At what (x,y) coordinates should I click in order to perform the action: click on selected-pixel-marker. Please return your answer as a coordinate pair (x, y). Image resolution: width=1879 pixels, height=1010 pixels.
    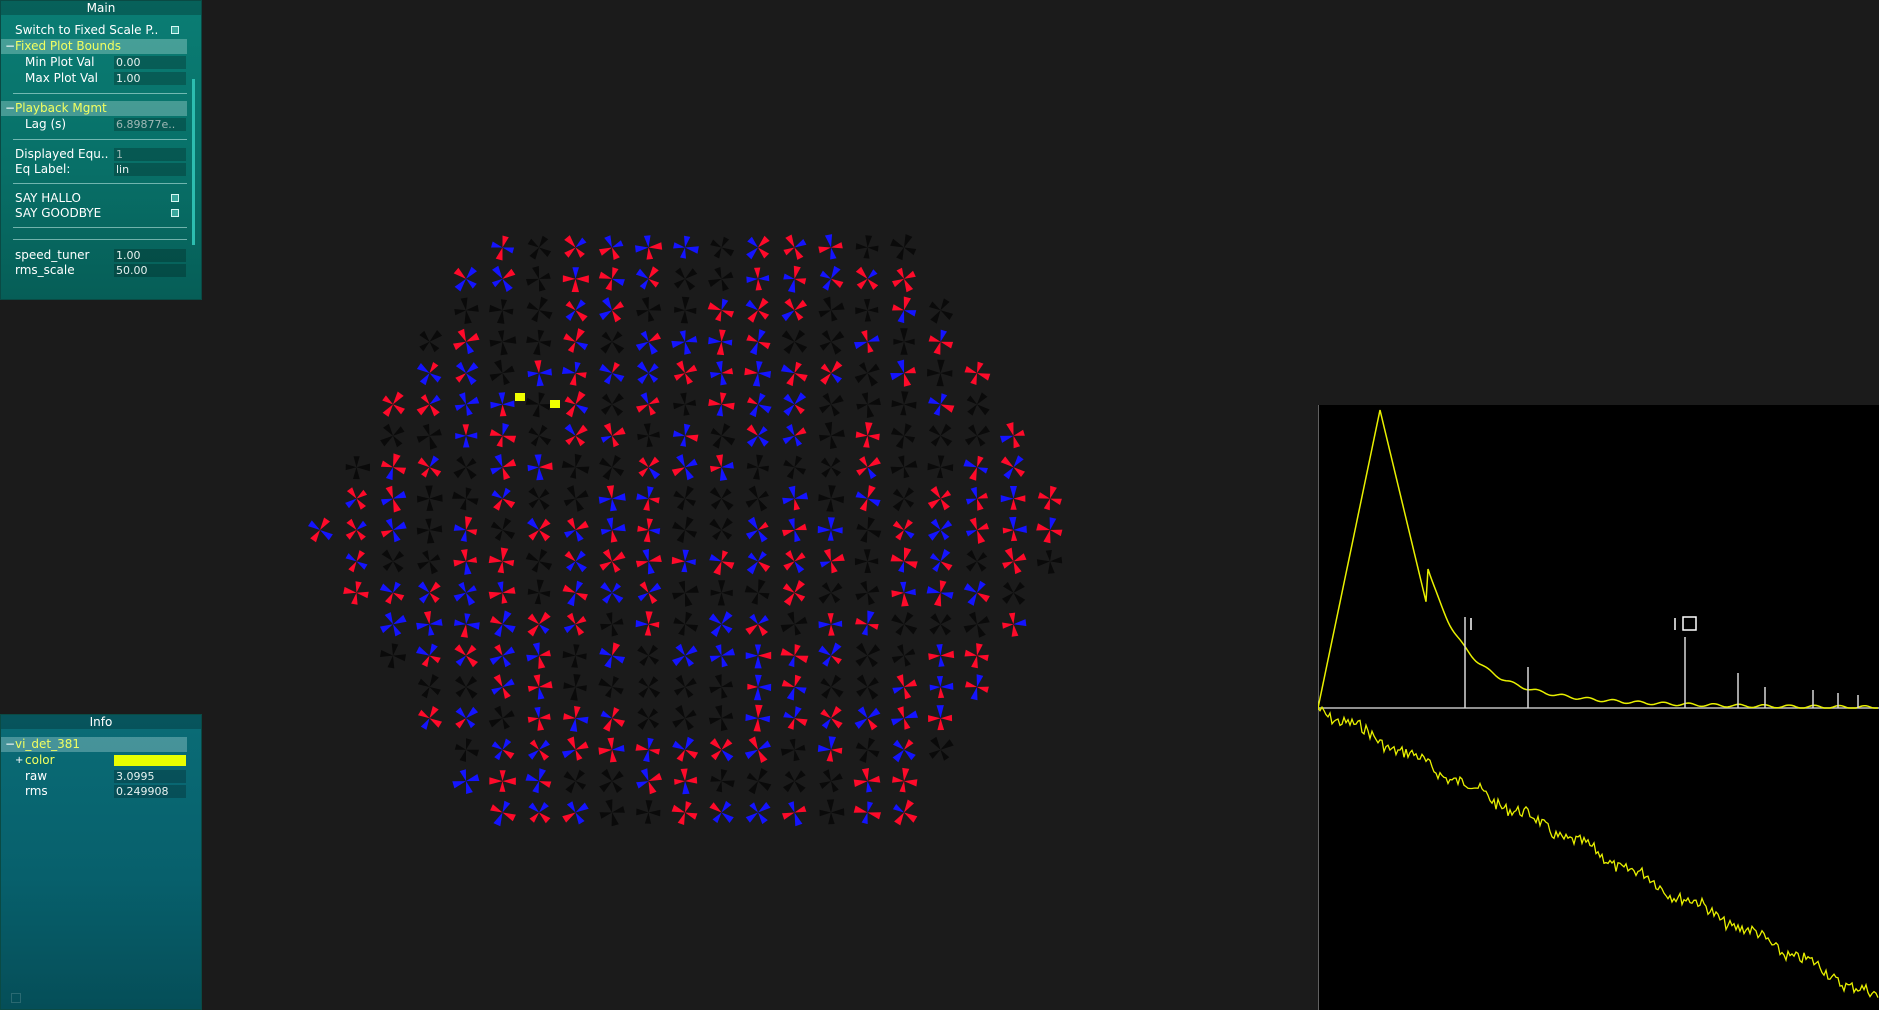
    Looking at the image, I should click on (555, 404).